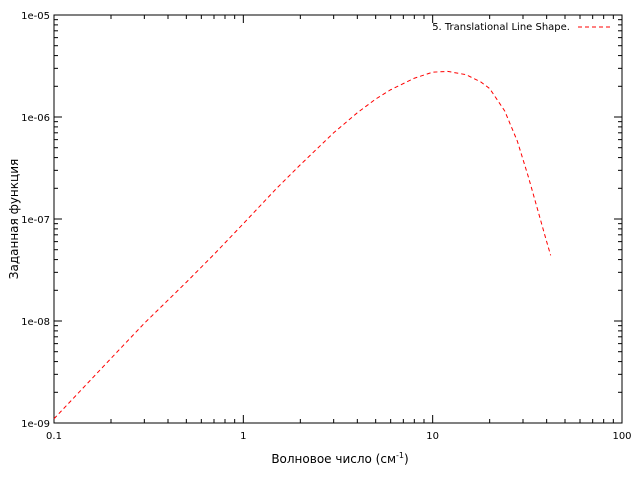 This screenshot has height=480, width=640. What do you see at coordinates (406, 459) in the screenshot?
I see `x-axis-label-close: )` at bounding box center [406, 459].